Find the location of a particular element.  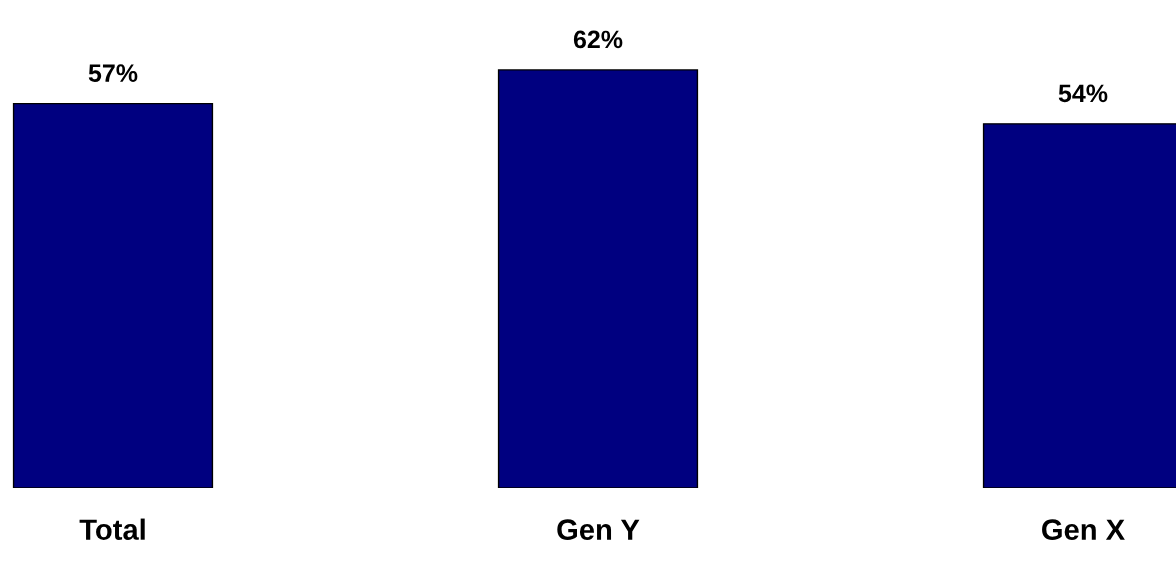

x-tick-label: Gen X is located at coordinates (1083, 529).